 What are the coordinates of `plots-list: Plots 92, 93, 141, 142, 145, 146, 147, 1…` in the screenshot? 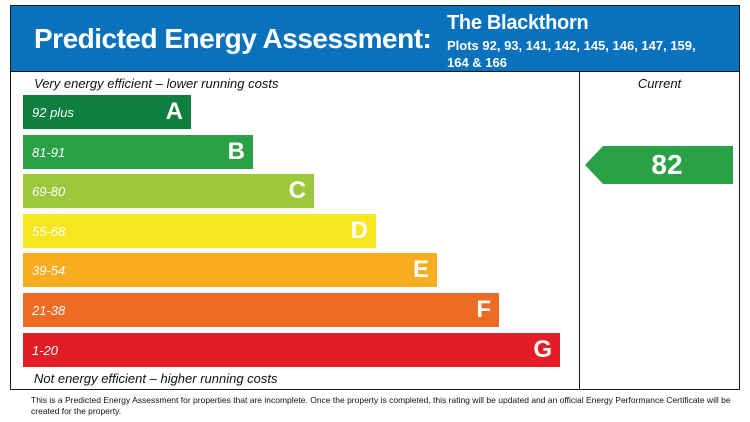 It's located at (592, 54).